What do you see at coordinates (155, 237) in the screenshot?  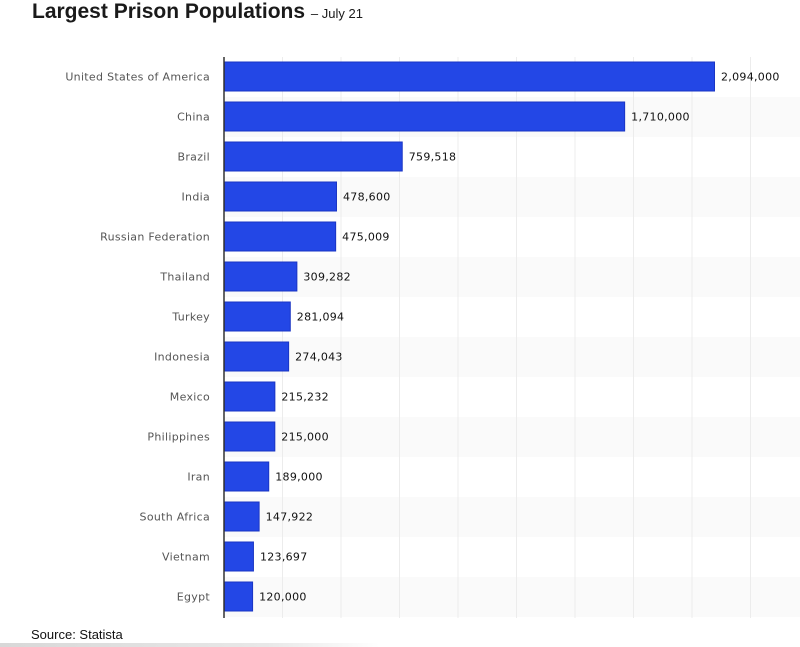 I see `category-label: Russian Federation` at bounding box center [155, 237].